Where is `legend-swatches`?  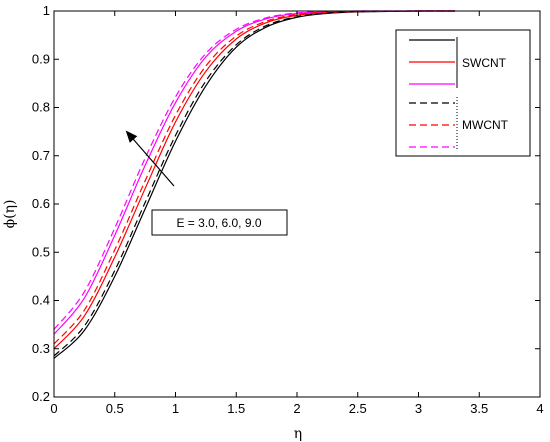 legend-swatches is located at coordinates (432, 93).